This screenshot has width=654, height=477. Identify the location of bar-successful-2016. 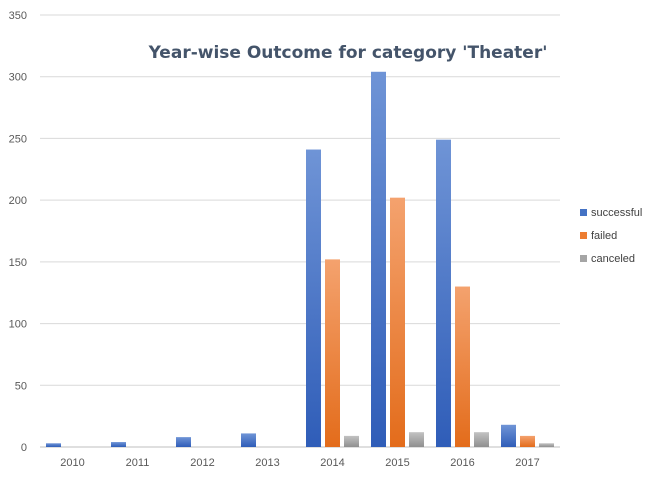
(443, 293).